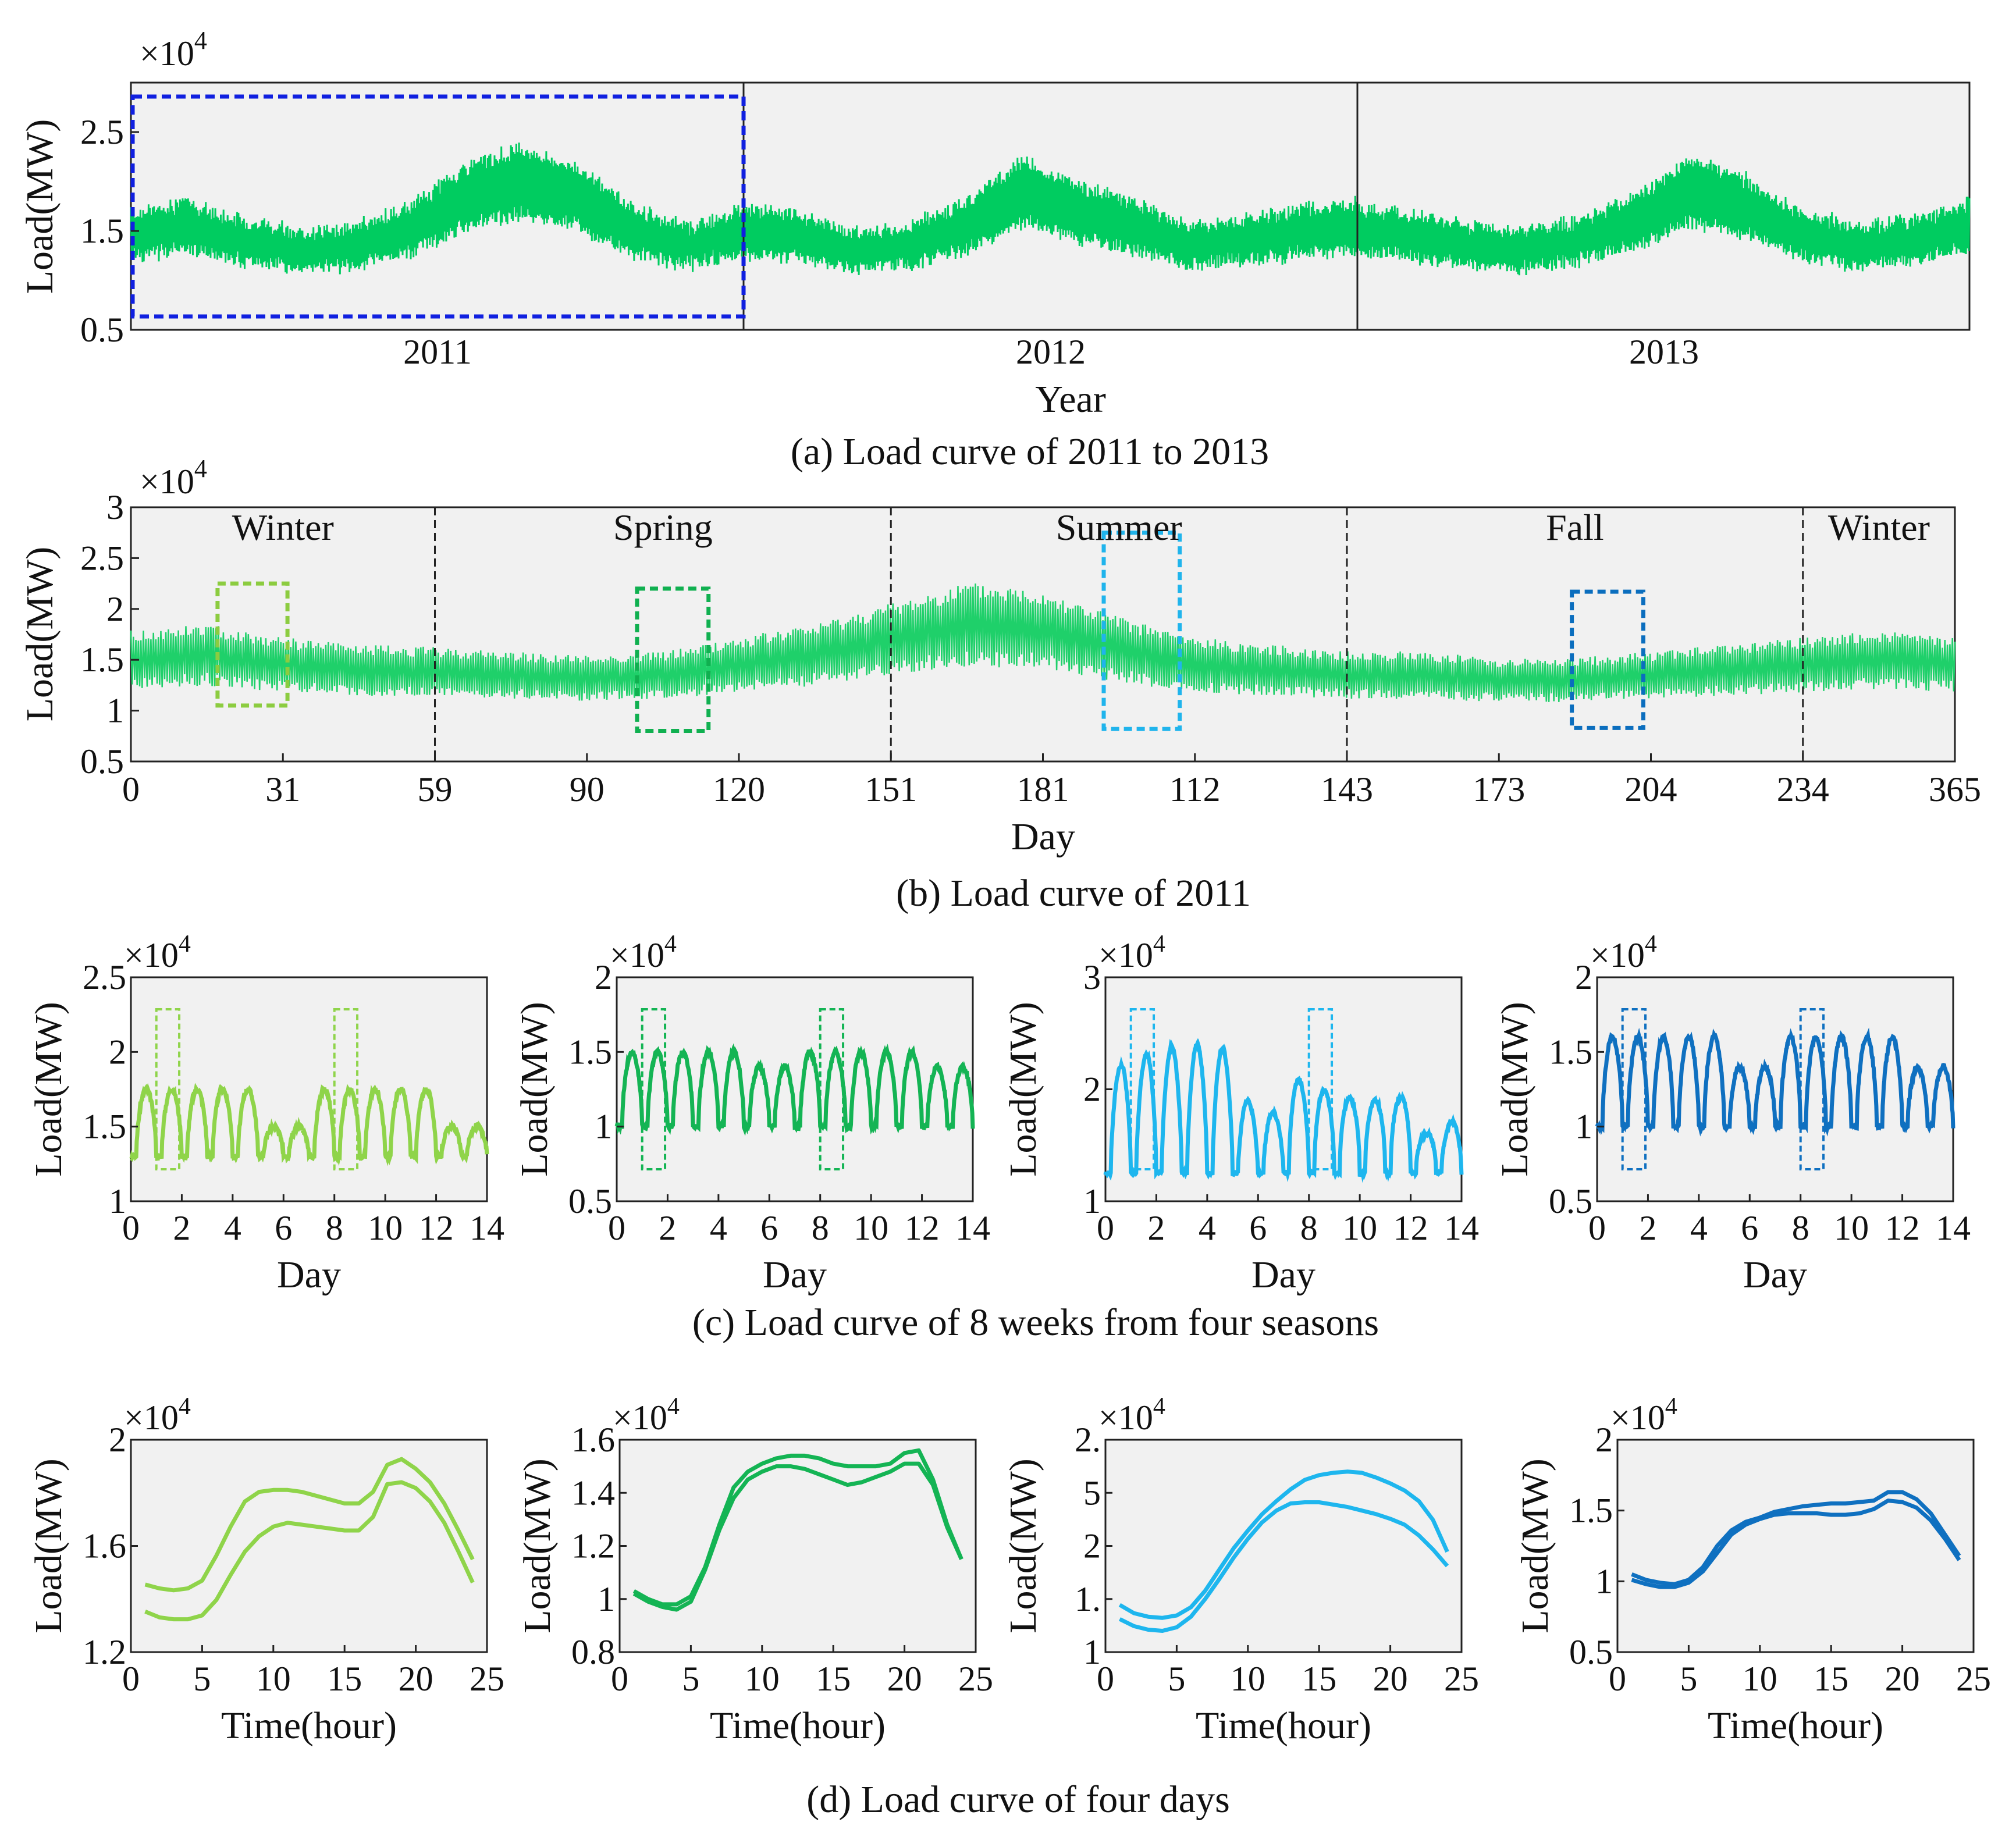 This screenshot has width=2016, height=1833. Describe the element at coordinates (487, 1228) in the screenshot. I see `c-x-tick-label: 14` at that location.